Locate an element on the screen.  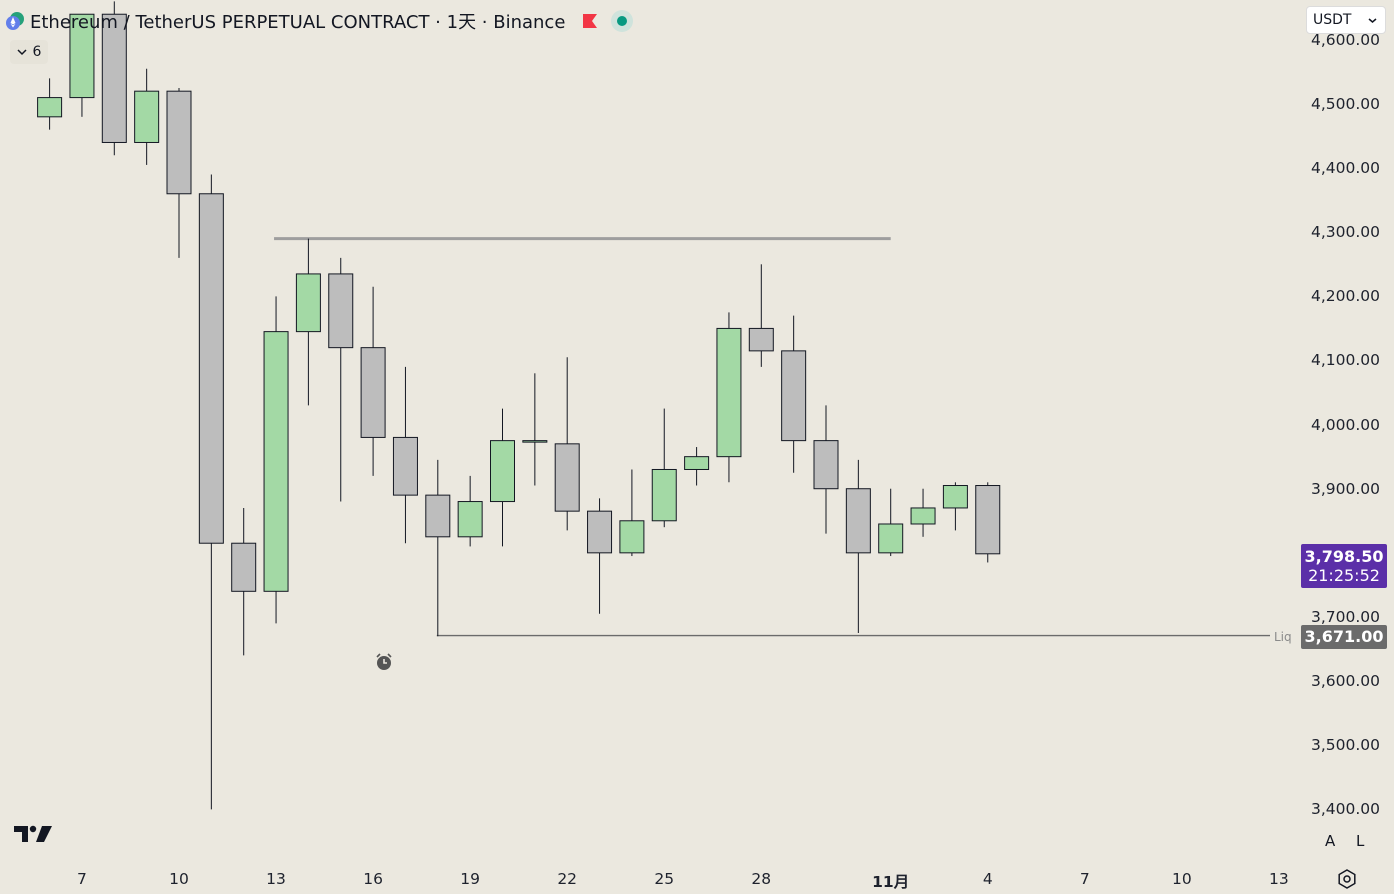
time-tick-label: 28 is located at coordinates (761, 879).